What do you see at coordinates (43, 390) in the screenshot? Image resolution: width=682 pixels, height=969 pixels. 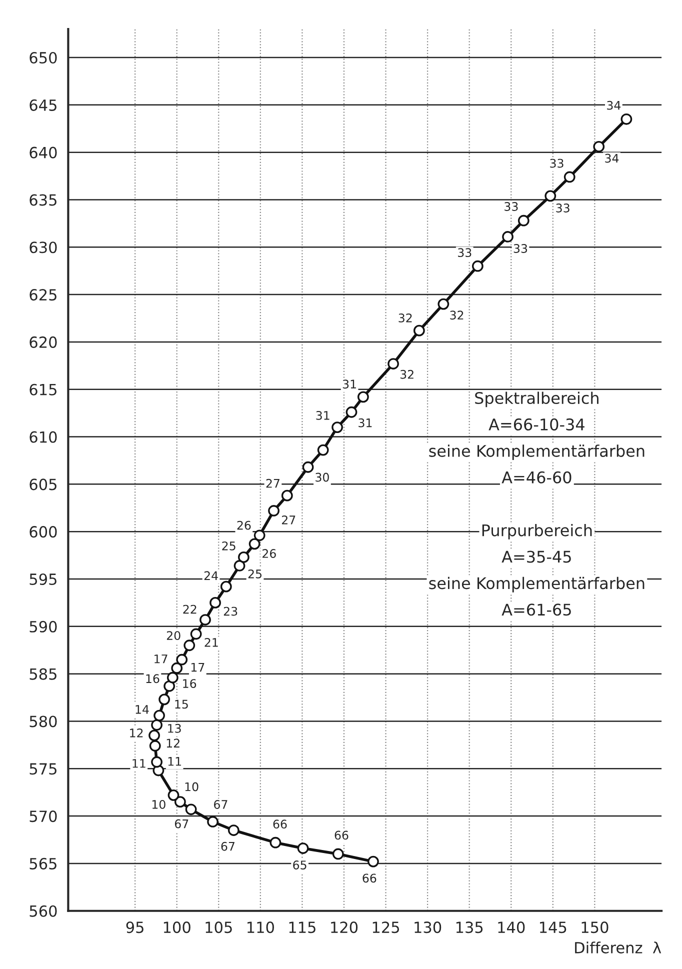 I see `y-tick-label: 615` at bounding box center [43, 390].